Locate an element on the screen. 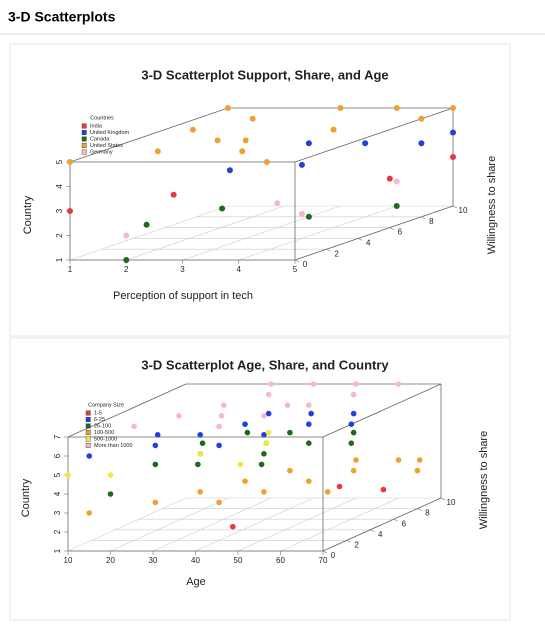  x-tick-label: 3 is located at coordinates (182, 269).